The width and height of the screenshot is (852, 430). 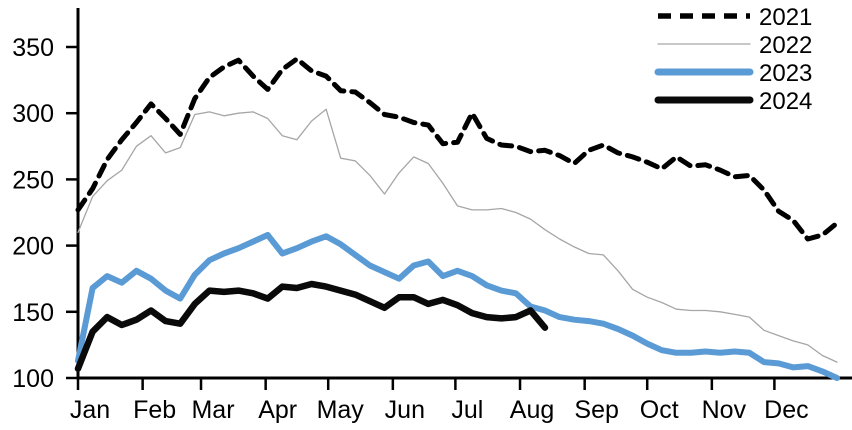 I want to click on x-tick-label: Mar, so click(x=212, y=410).